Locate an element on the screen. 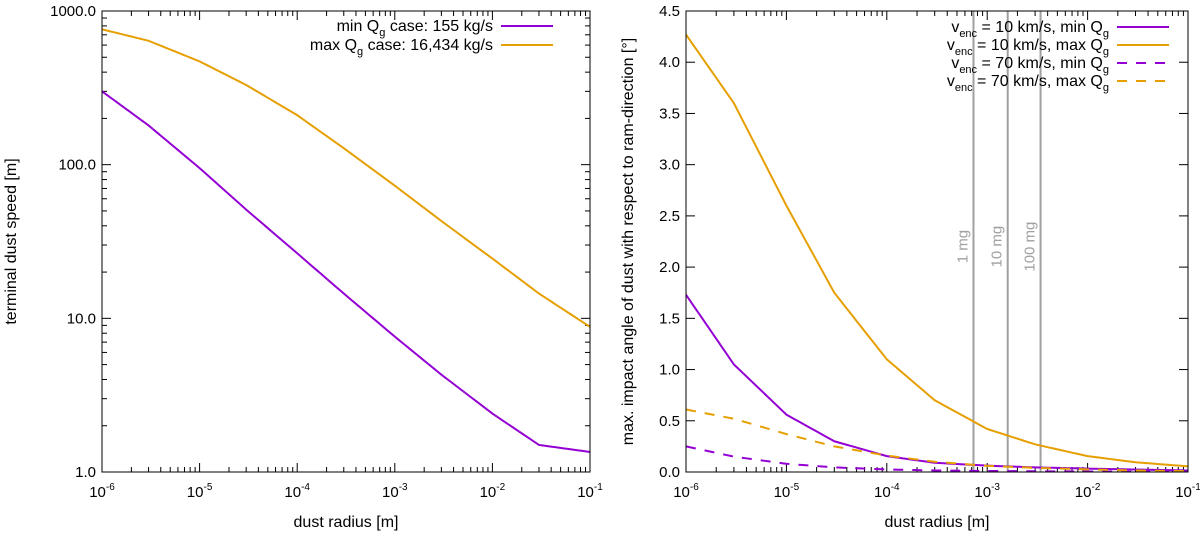 The image size is (1200, 534). y-tick-label: 3.5 is located at coordinates (669, 113).